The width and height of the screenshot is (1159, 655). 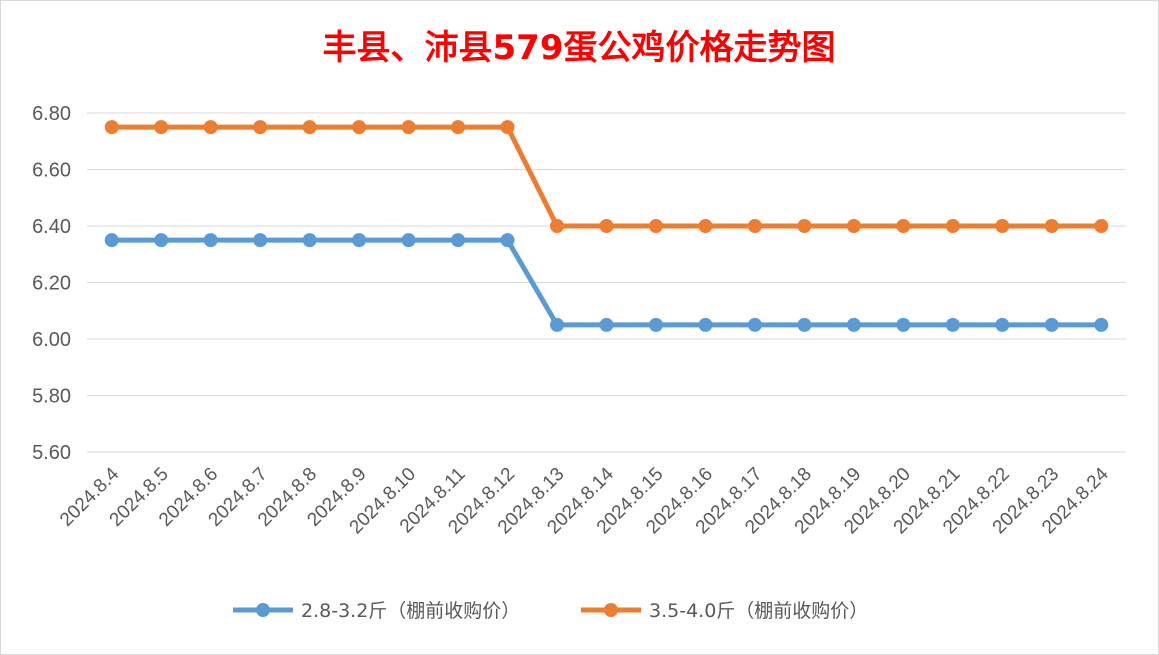 What do you see at coordinates (51, 340) in the screenshot?
I see `y-tick-label: 6.00` at bounding box center [51, 340].